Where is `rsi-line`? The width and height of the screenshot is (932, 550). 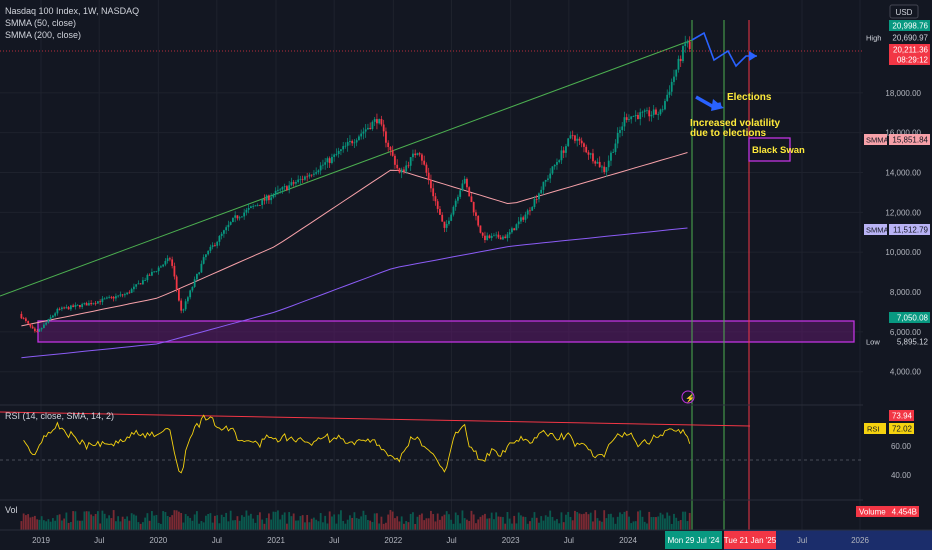
rsi-line is located at coordinates (357, 444).